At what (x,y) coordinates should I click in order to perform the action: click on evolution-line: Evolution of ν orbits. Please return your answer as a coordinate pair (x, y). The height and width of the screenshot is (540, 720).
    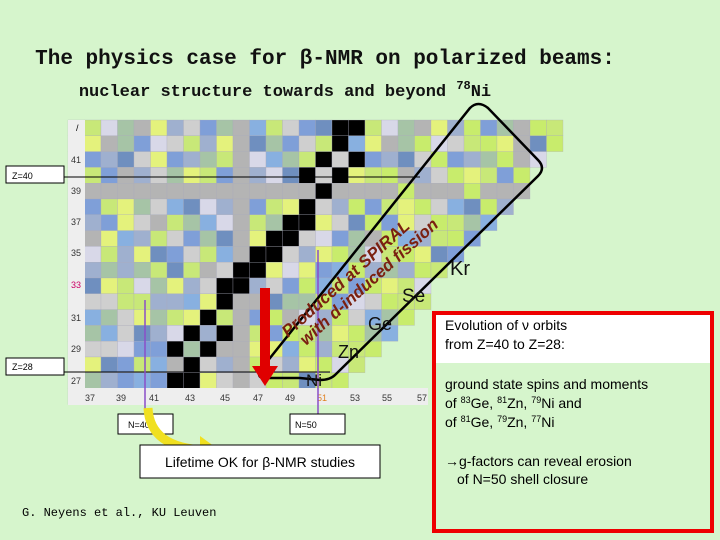
    Looking at the image, I should click on (506, 325).